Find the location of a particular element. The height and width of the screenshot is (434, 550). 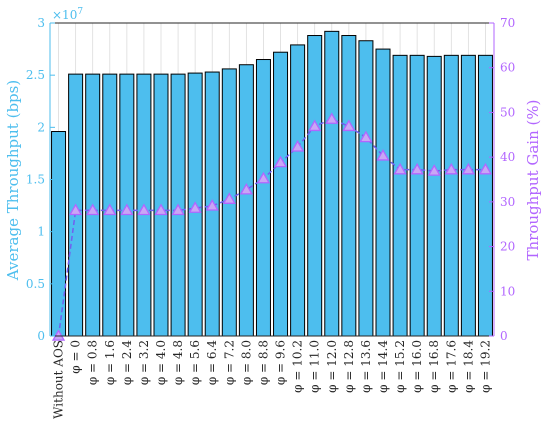

x-tick-label: φ = 7.2 is located at coordinates (229, 362).